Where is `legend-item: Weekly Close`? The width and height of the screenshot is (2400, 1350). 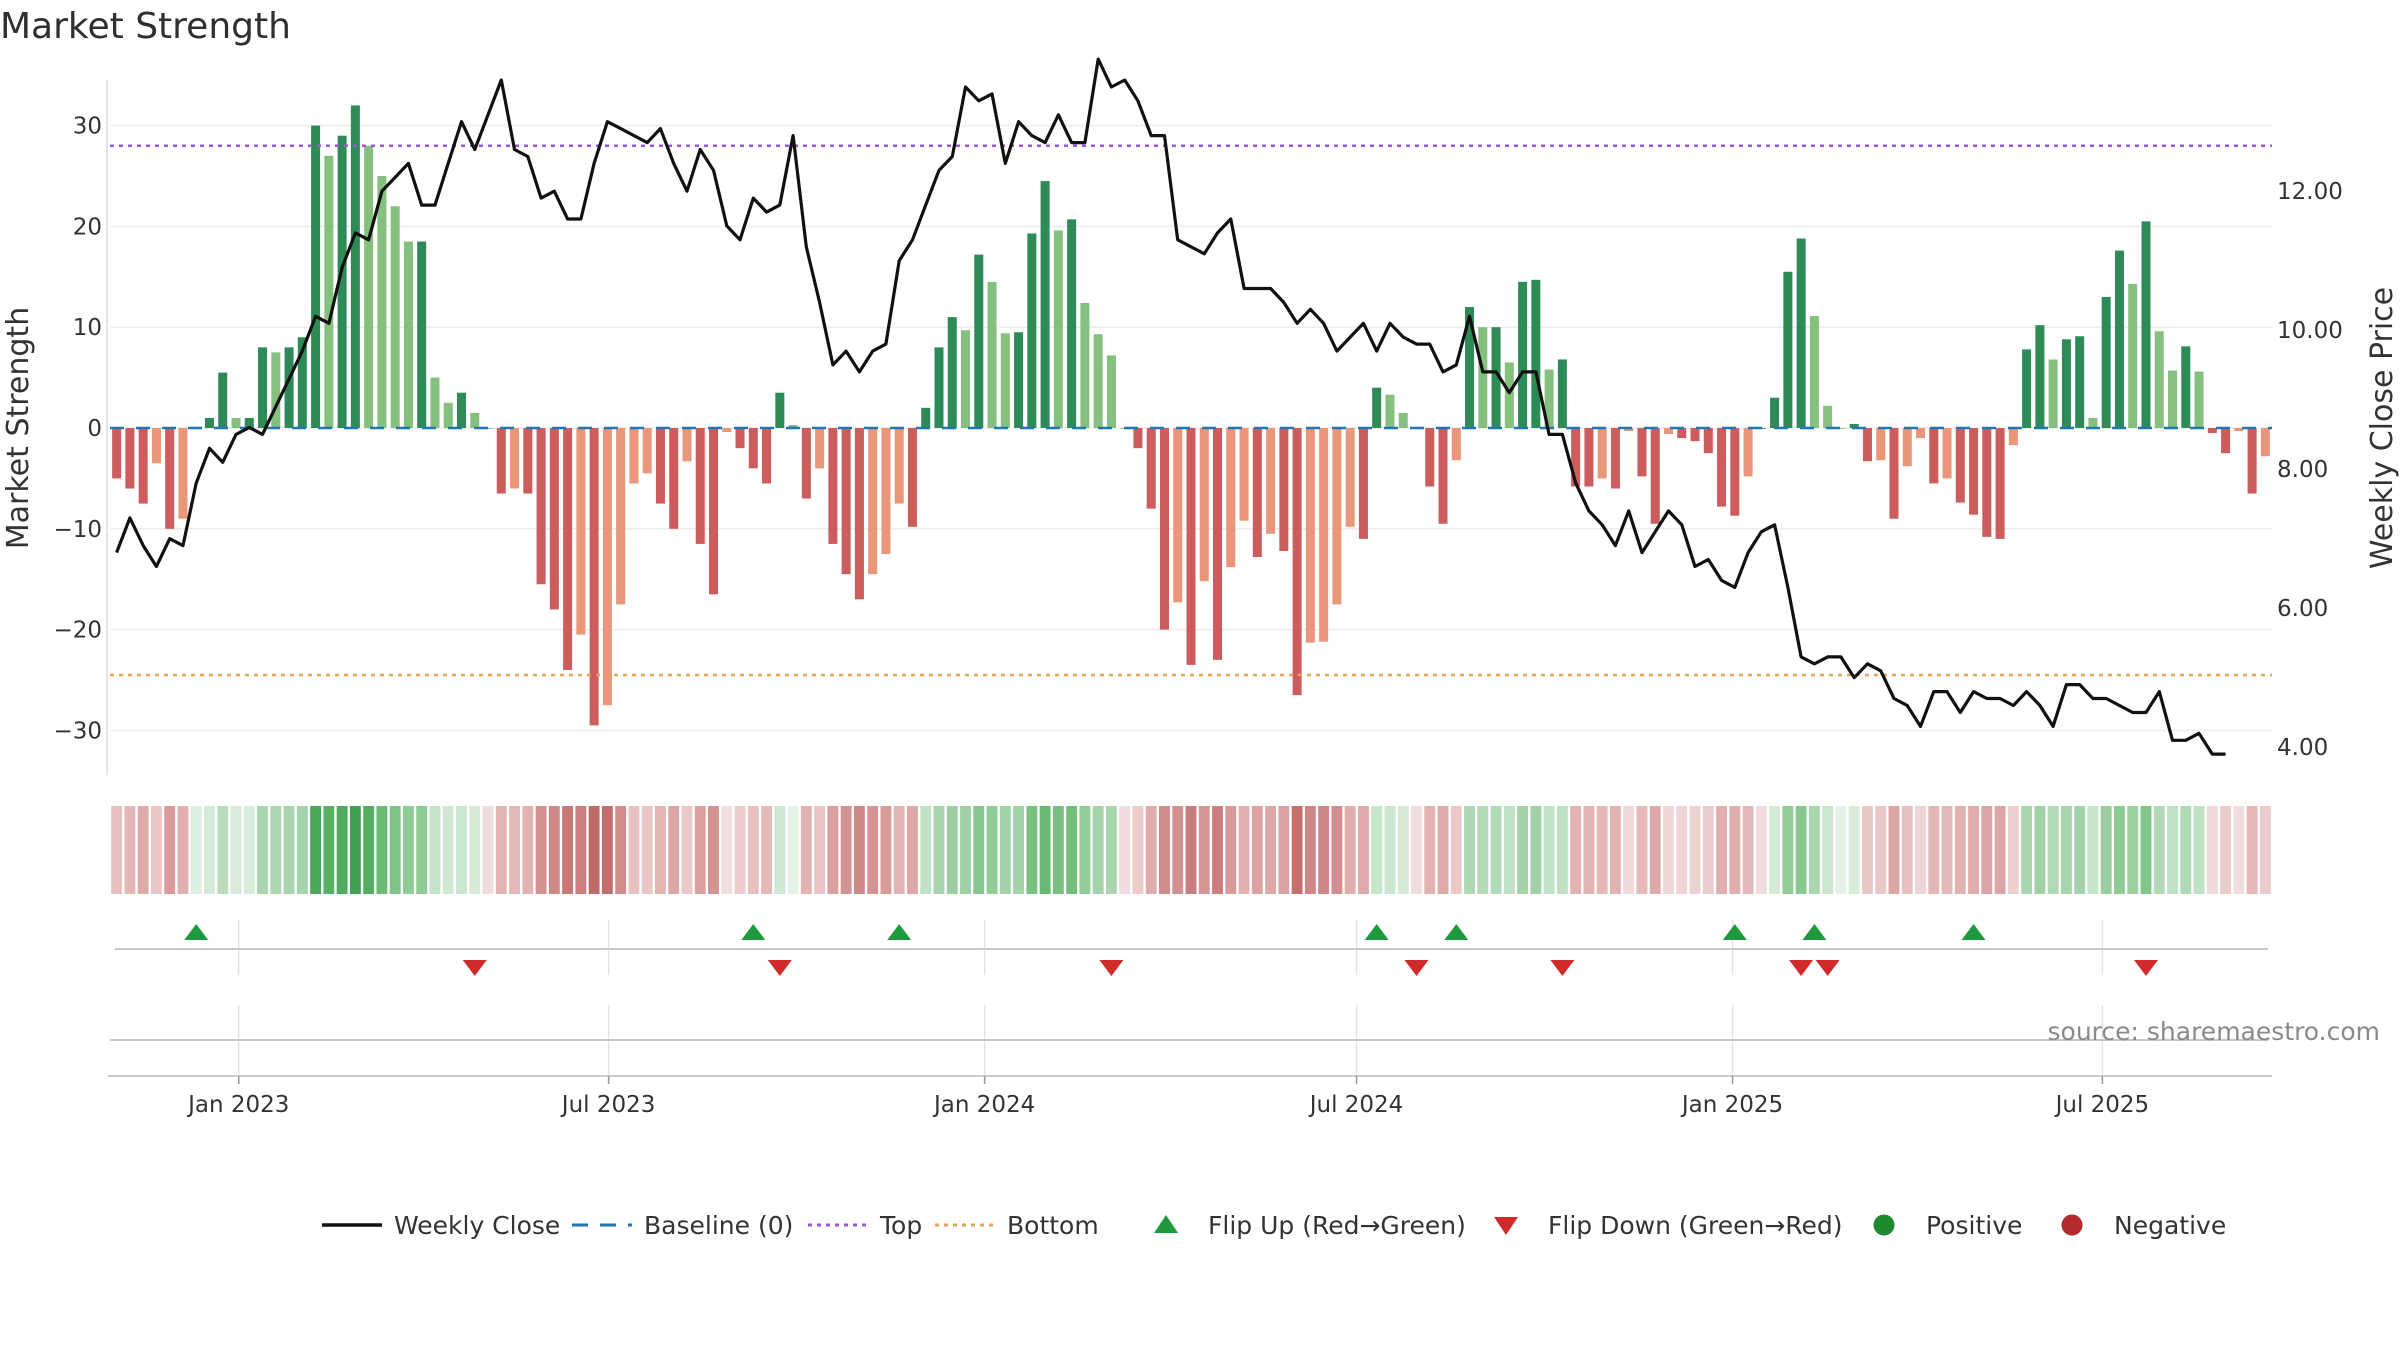 legend-item: Weekly Close is located at coordinates (441, 1225).